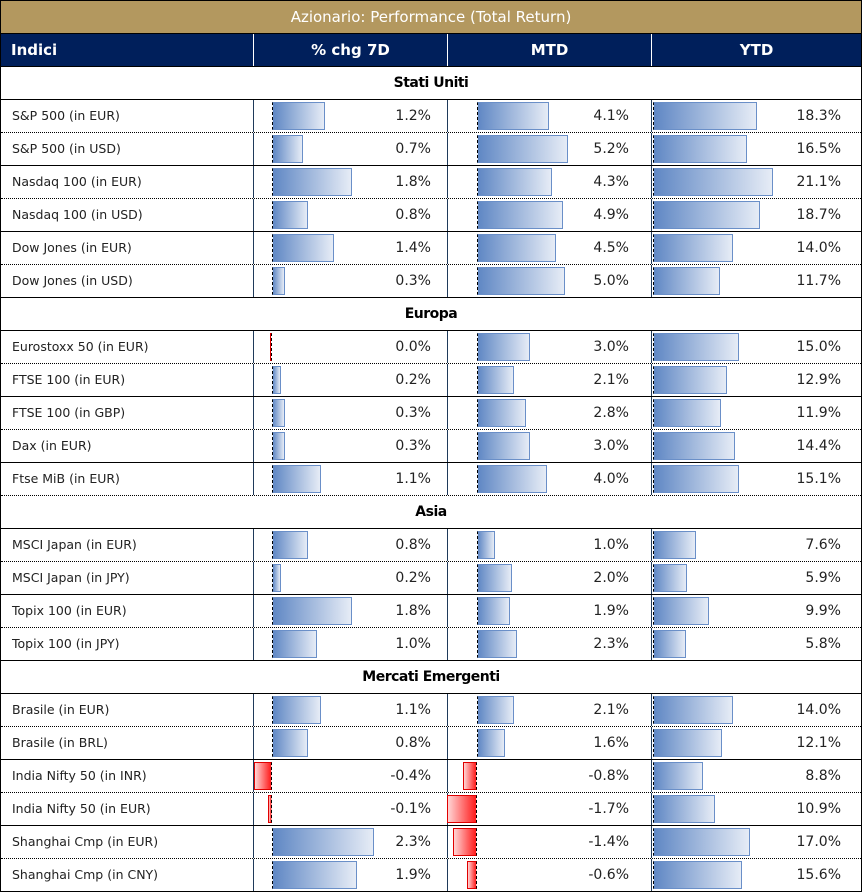  What do you see at coordinates (413, 380) in the screenshot?
I see `percent-value: 0.2%` at bounding box center [413, 380].